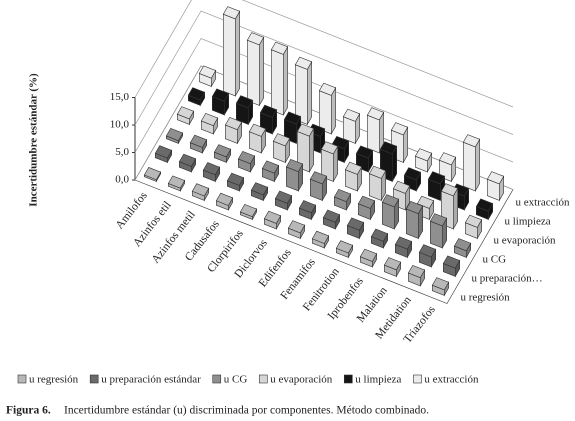 The image size is (575, 421). Describe the element at coordinates (528, 222) in the screenshot. I see `depth-label: u limpieza` at that location.